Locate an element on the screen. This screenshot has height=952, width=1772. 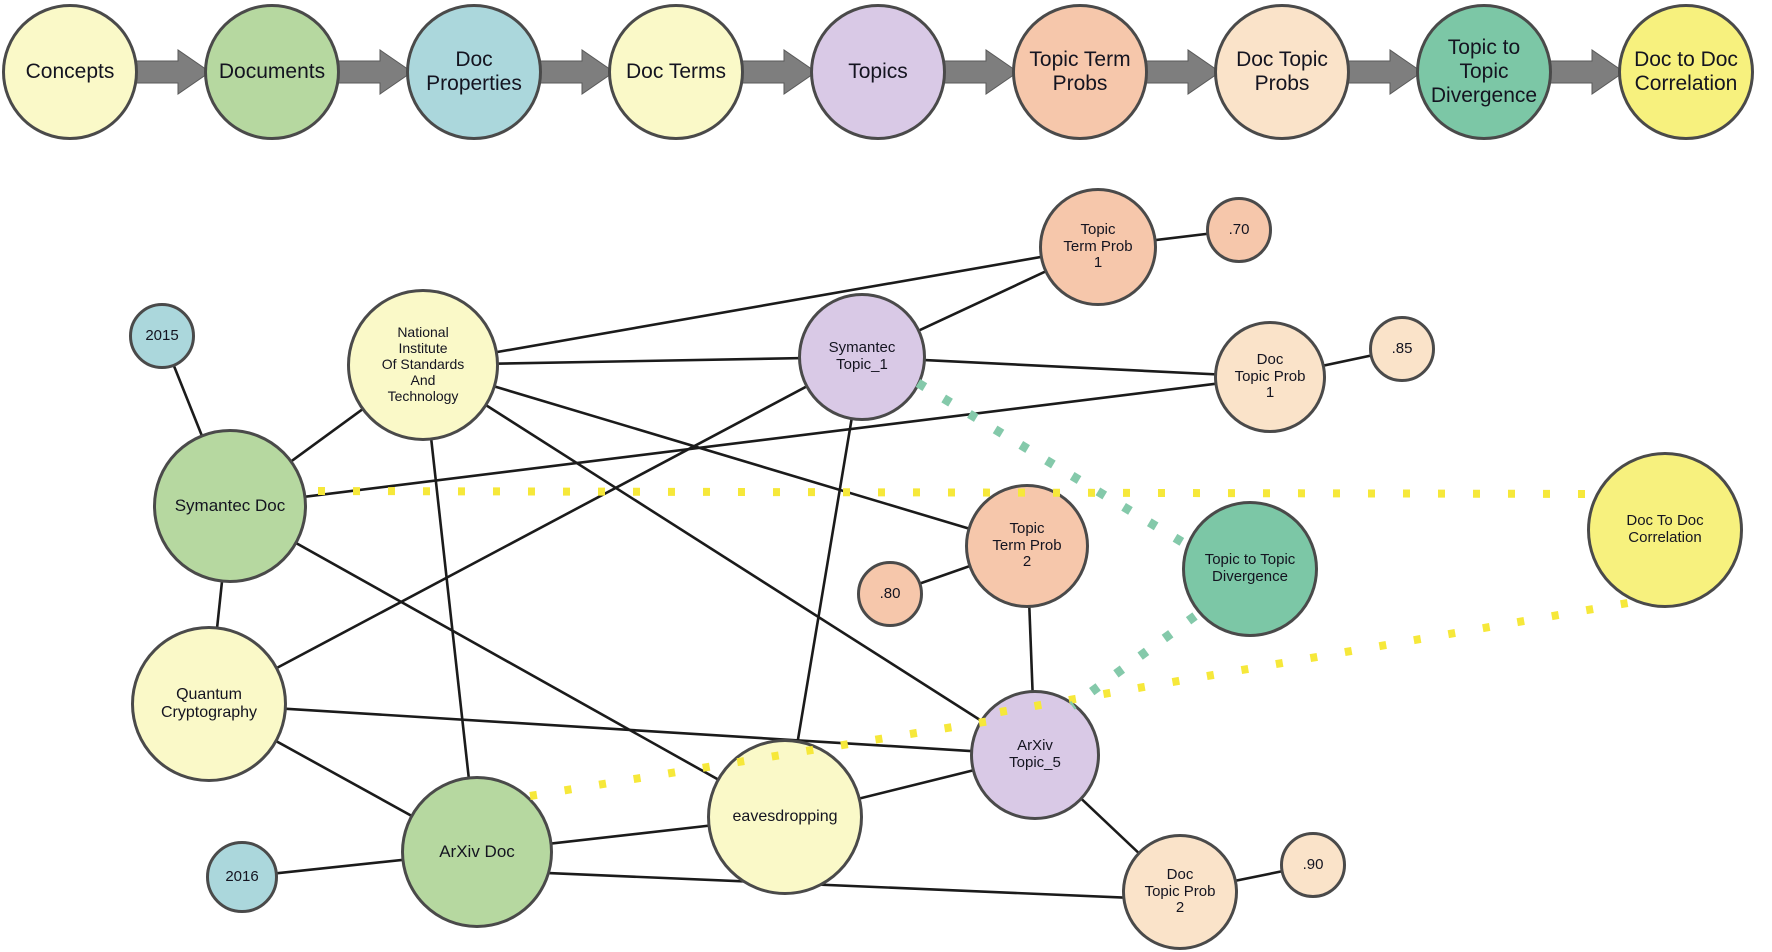
pipeline-step-topic-to-topic-divergence: Topic to Topic Divergence is located at coordinates (1484, 72).